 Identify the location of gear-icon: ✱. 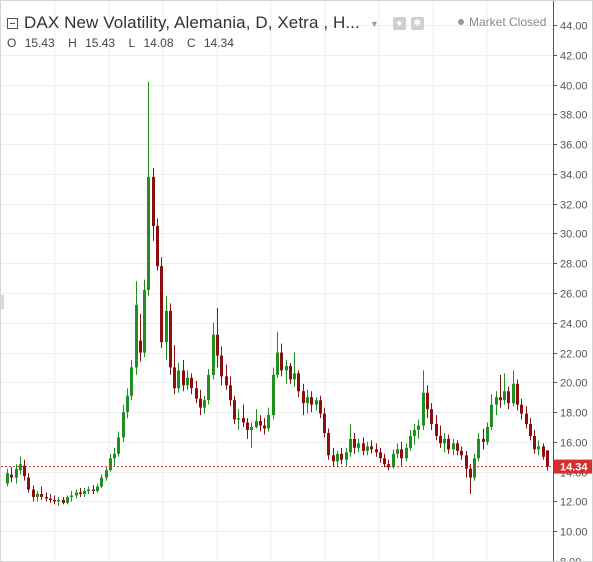
(417, 23).